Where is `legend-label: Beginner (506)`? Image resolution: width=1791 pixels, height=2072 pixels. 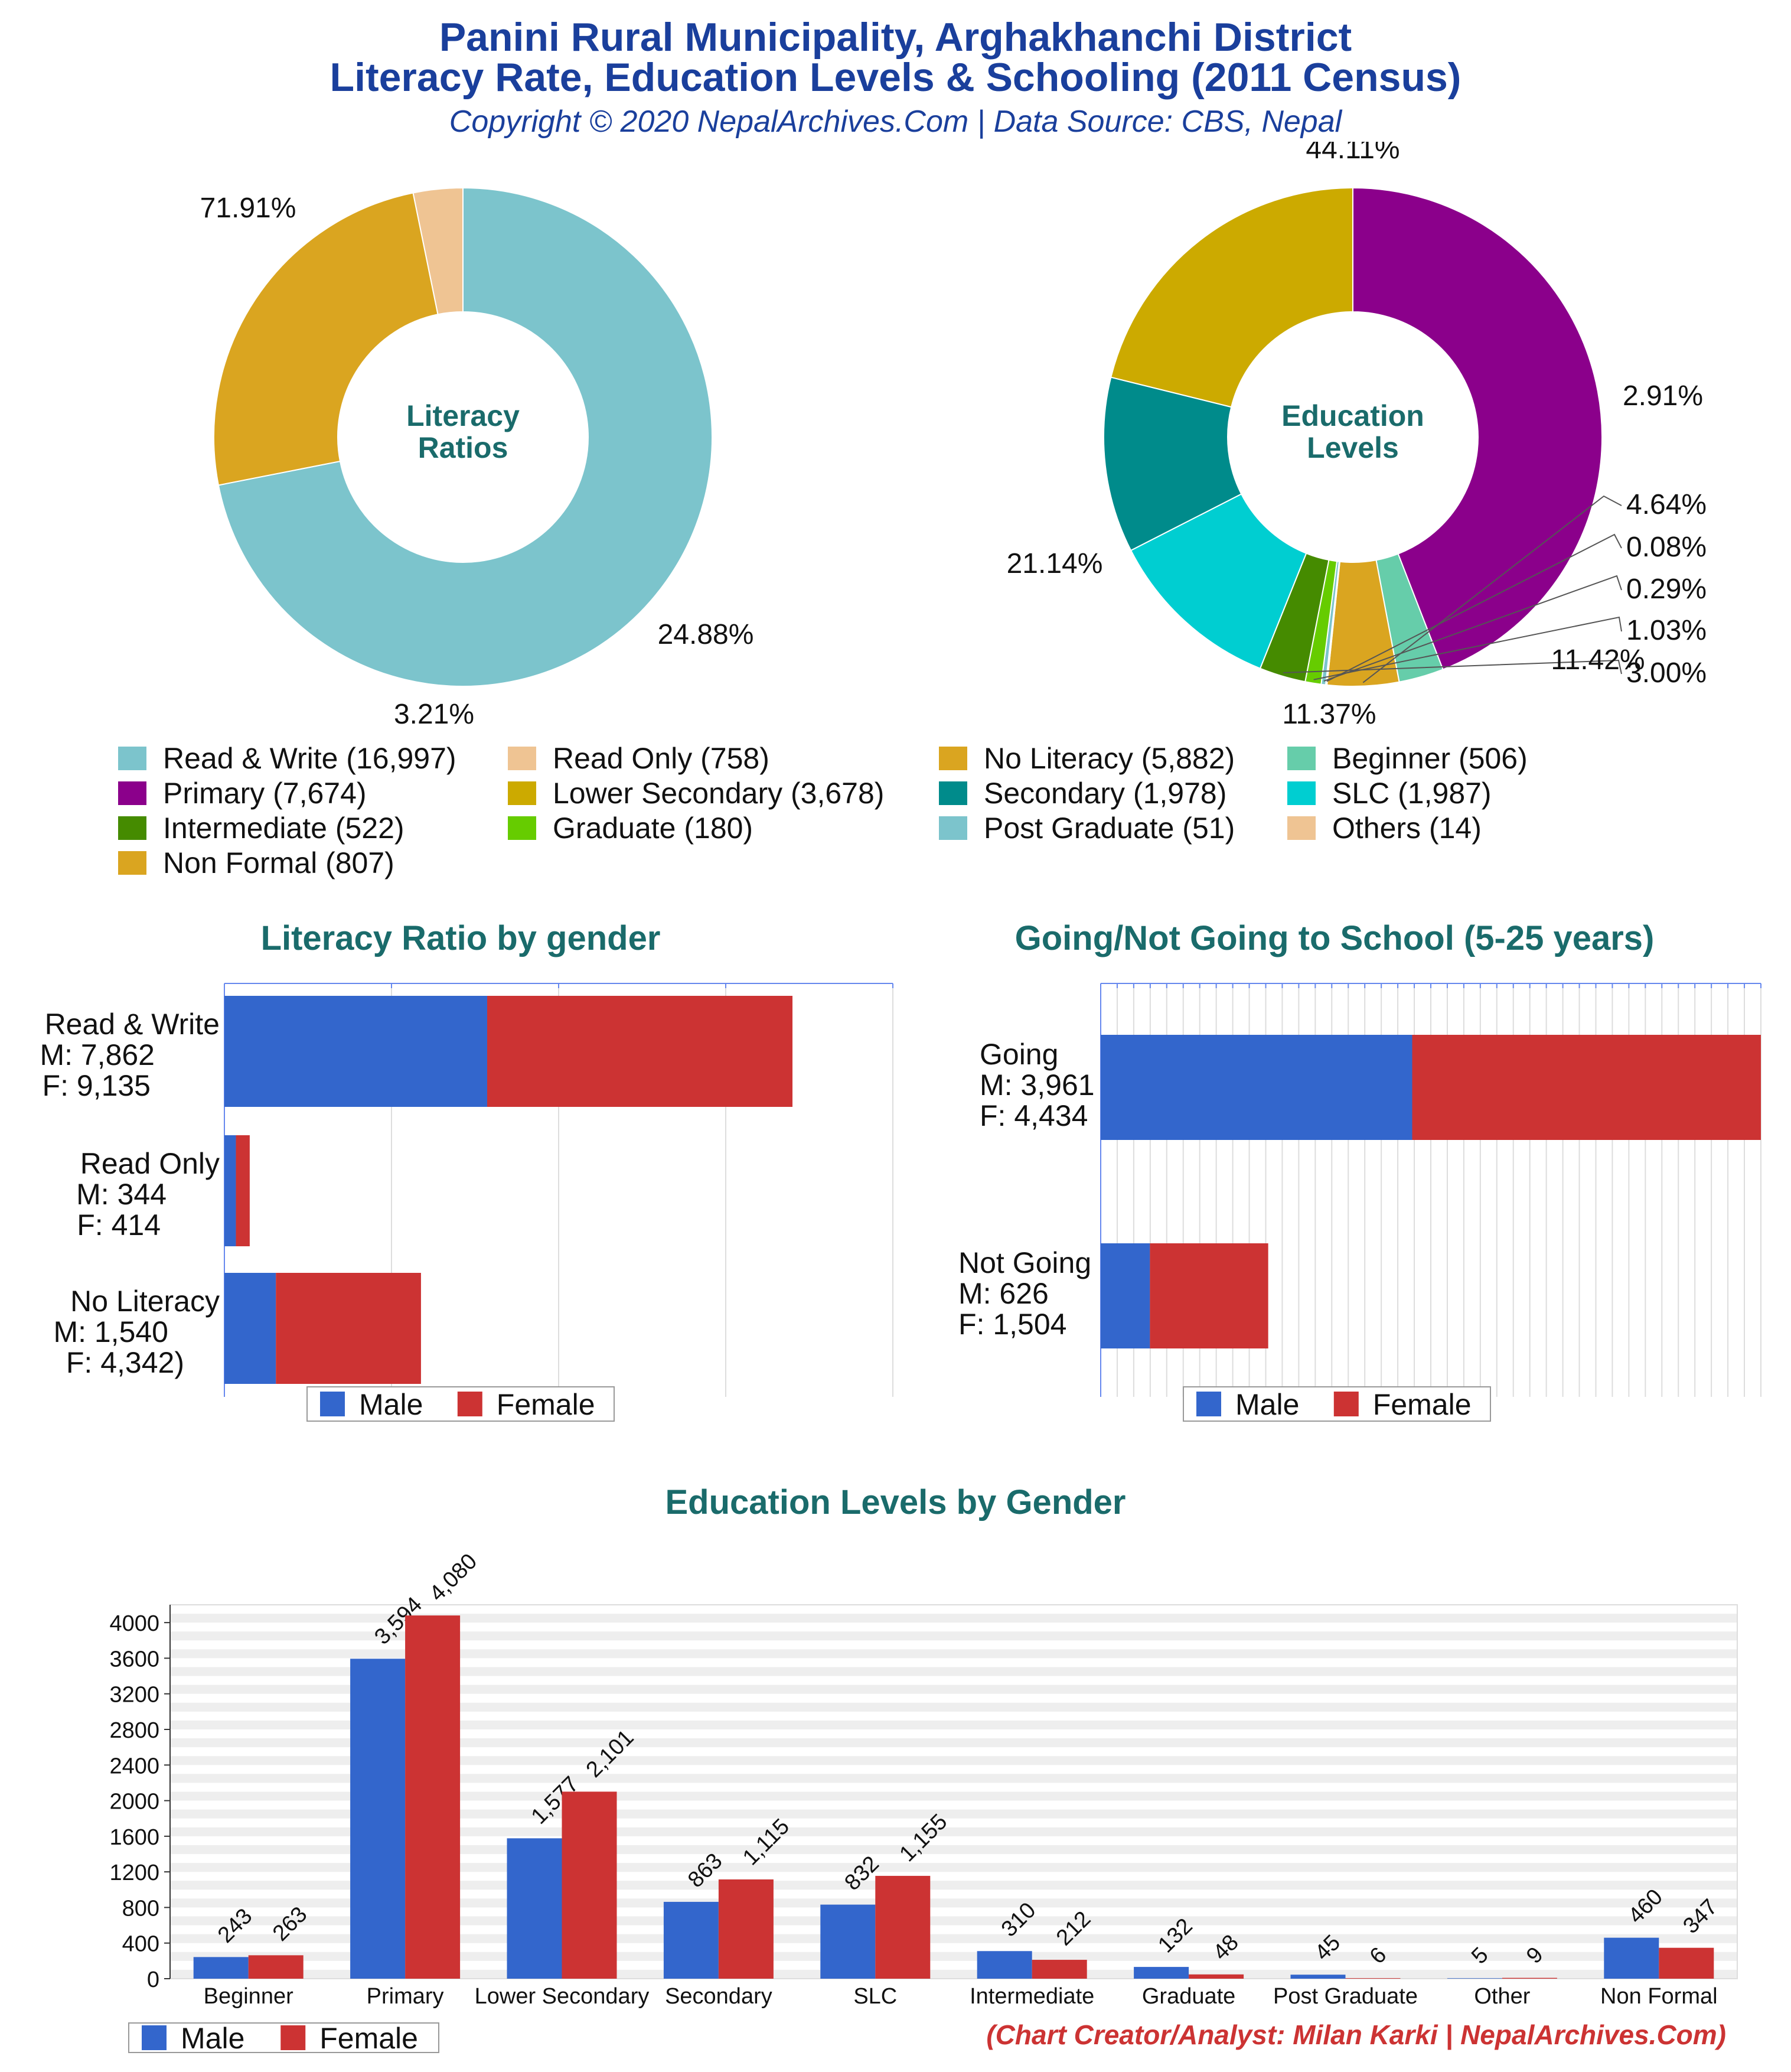 legend-label: Beginner (506) is located at coordinates (1430, 758).